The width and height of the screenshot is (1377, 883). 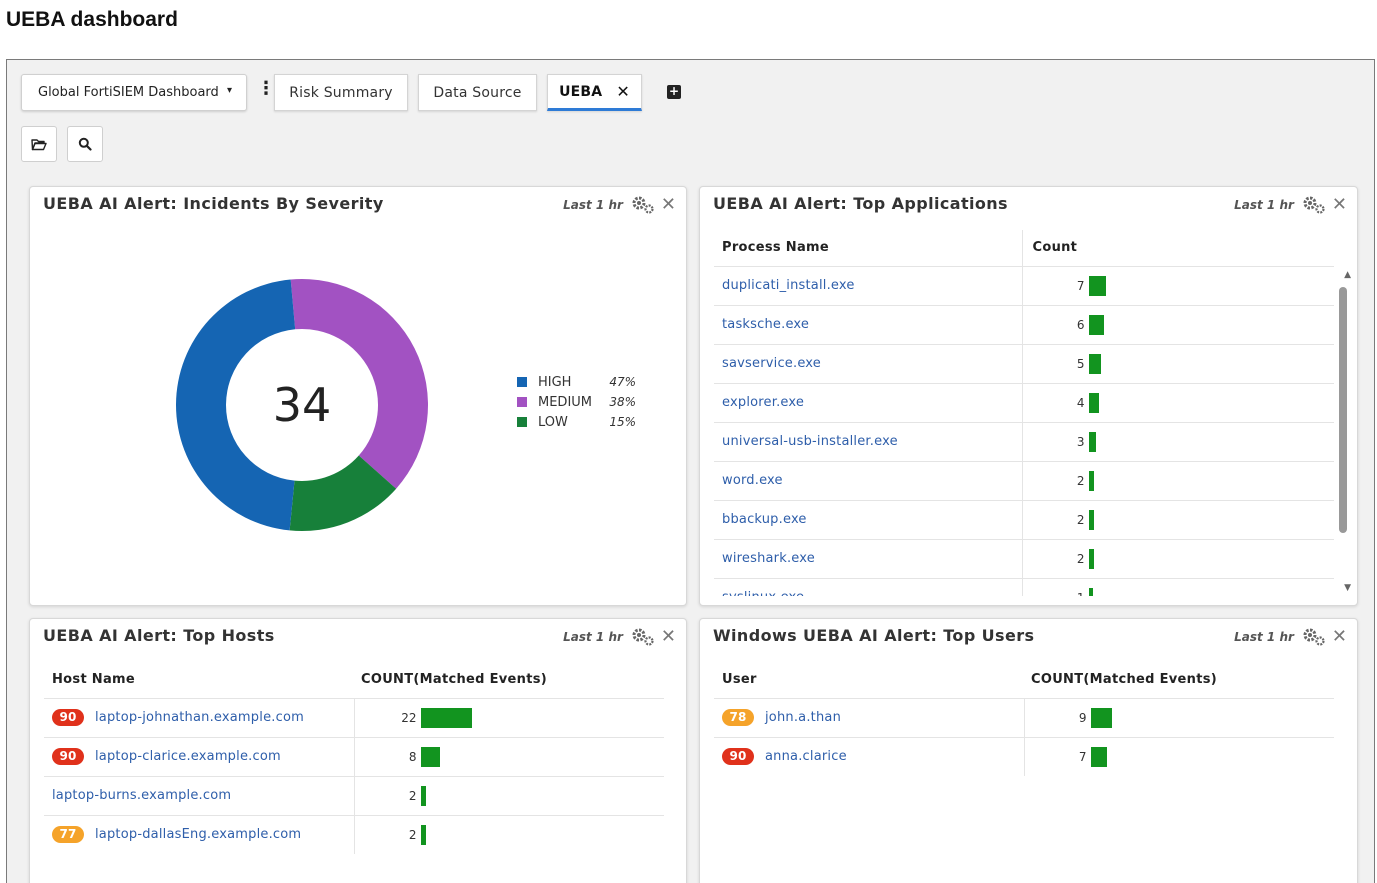 What do you see at coordinates (343, 493) in the screenshot?
I see `donut-slice-low` at bounding box center [343, 493].